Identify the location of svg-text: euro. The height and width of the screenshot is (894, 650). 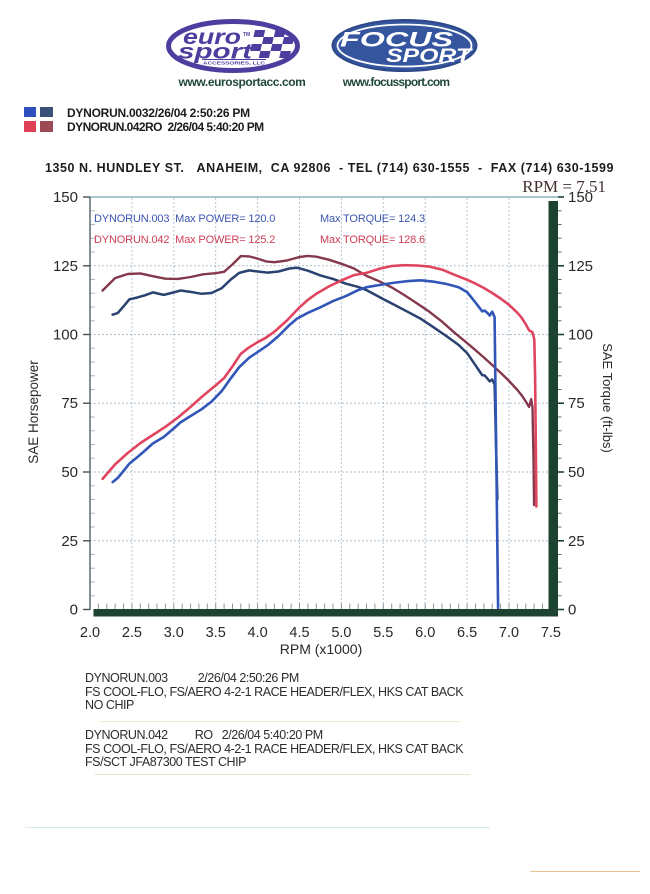
(212, 37).